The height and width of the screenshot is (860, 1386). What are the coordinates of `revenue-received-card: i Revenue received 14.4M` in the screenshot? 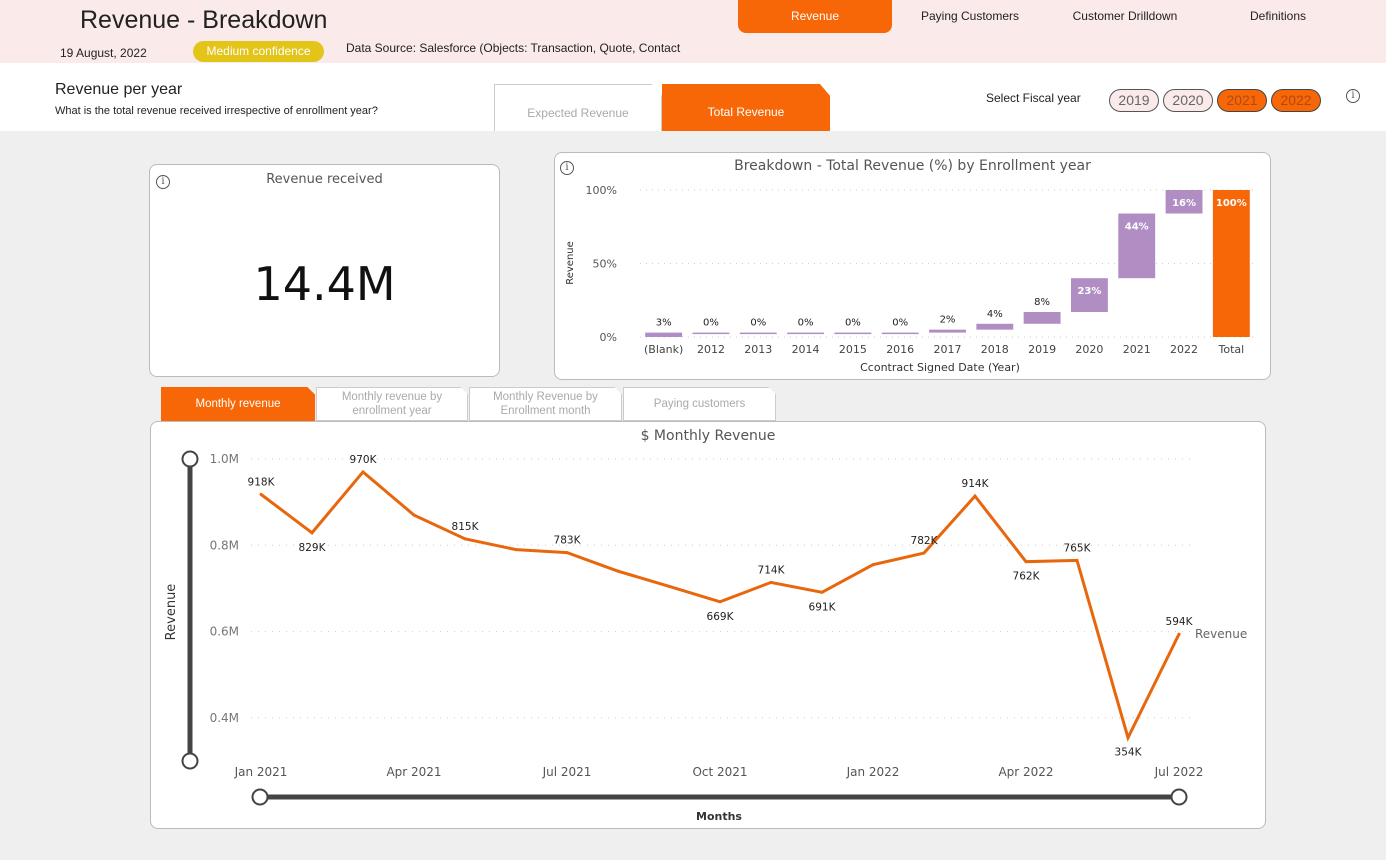 It's located at (324, 270).